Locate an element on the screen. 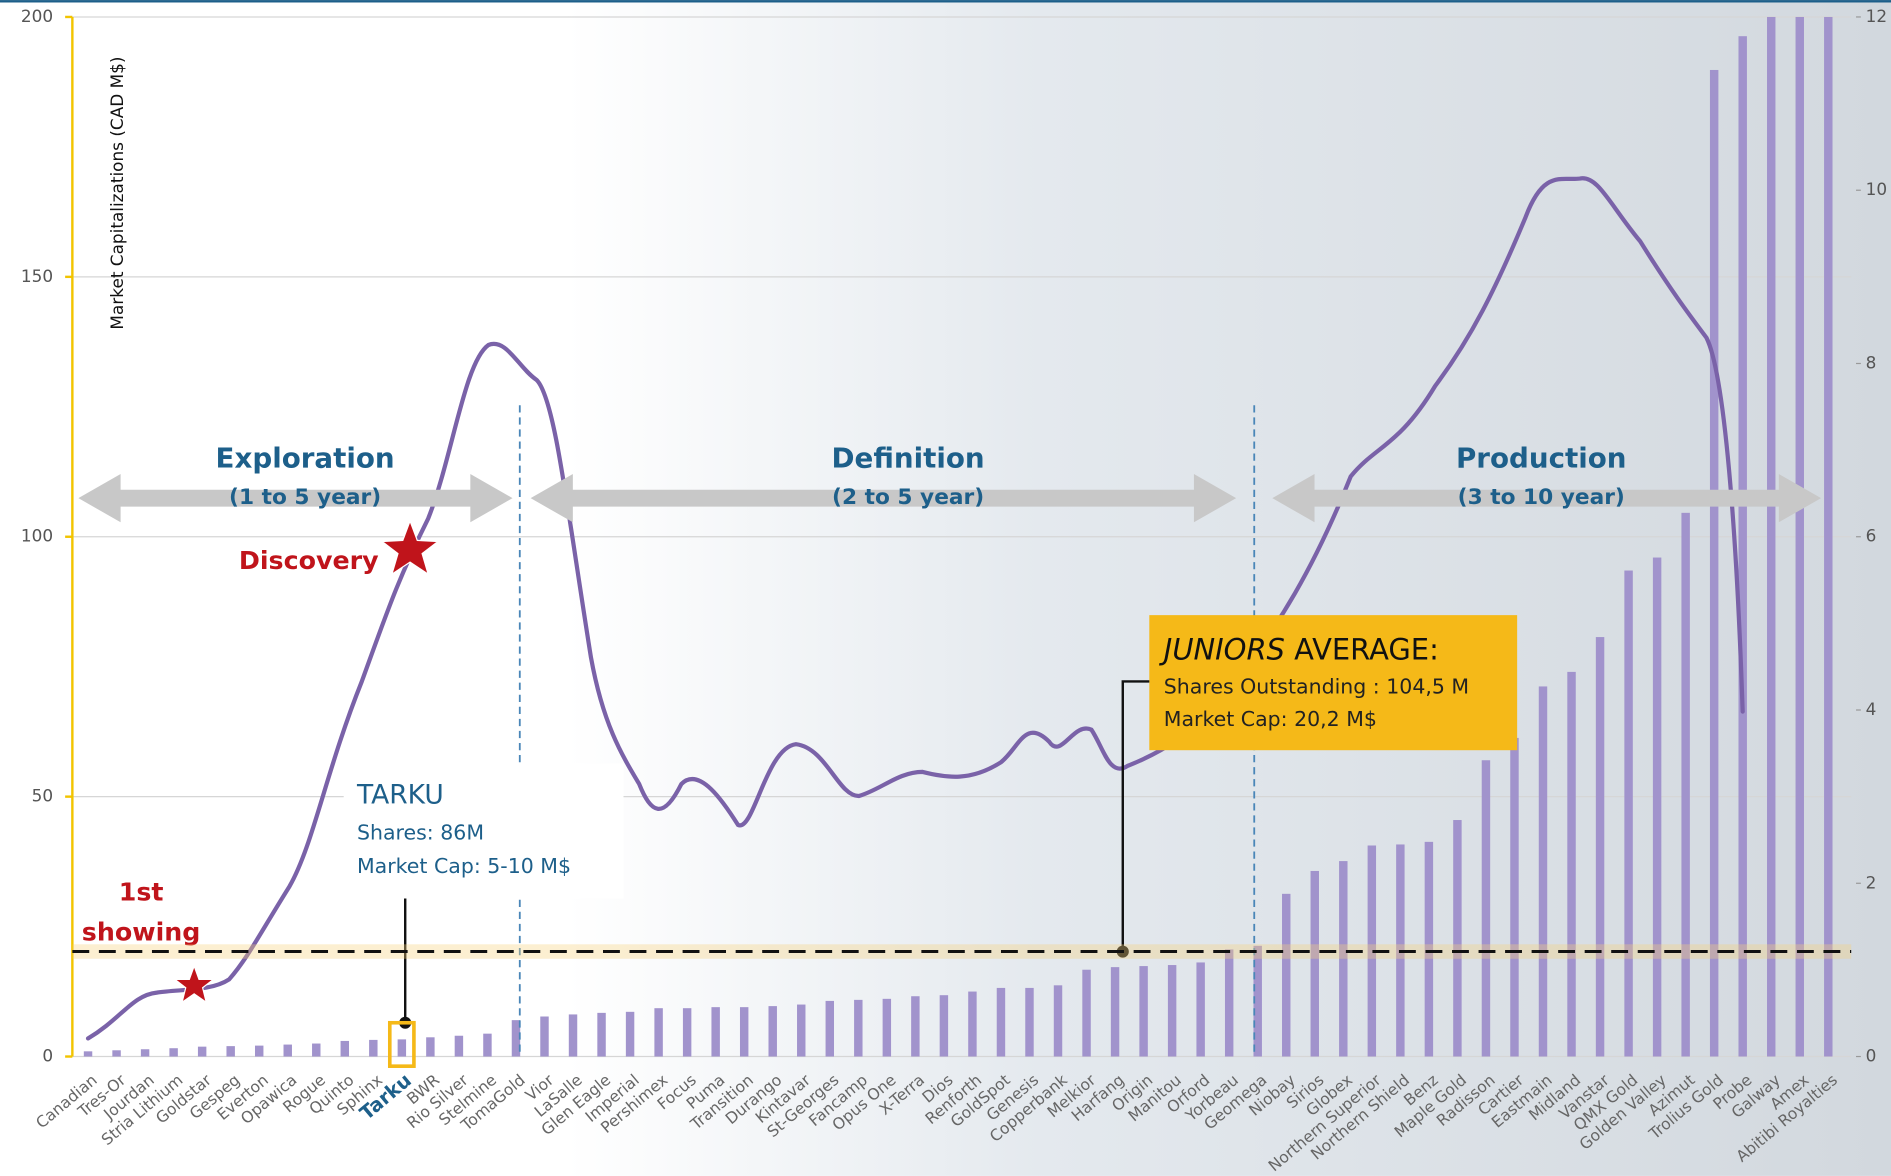  y2-tick-label: 0 is located at coordinates (1871, 1056).